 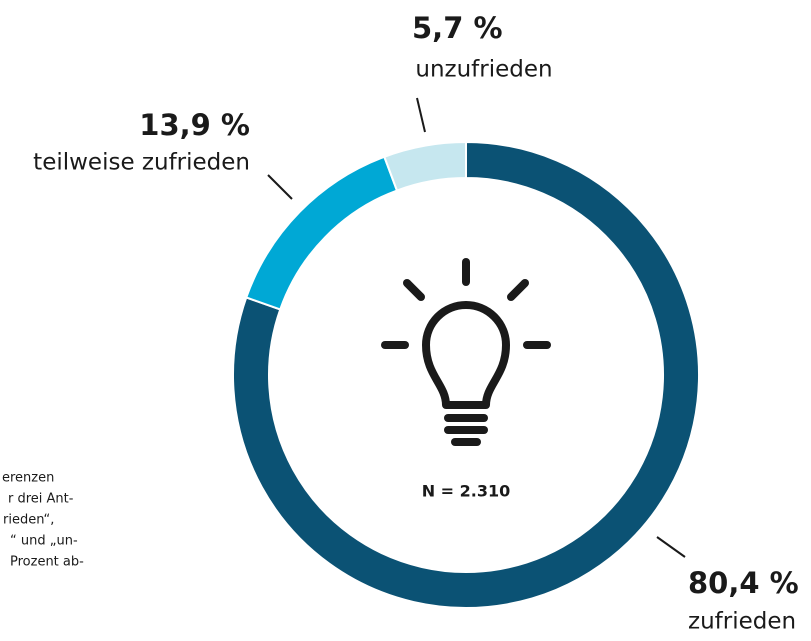 I want to click on footnote-line: r drei Ant-, so click(x=41, y=499).